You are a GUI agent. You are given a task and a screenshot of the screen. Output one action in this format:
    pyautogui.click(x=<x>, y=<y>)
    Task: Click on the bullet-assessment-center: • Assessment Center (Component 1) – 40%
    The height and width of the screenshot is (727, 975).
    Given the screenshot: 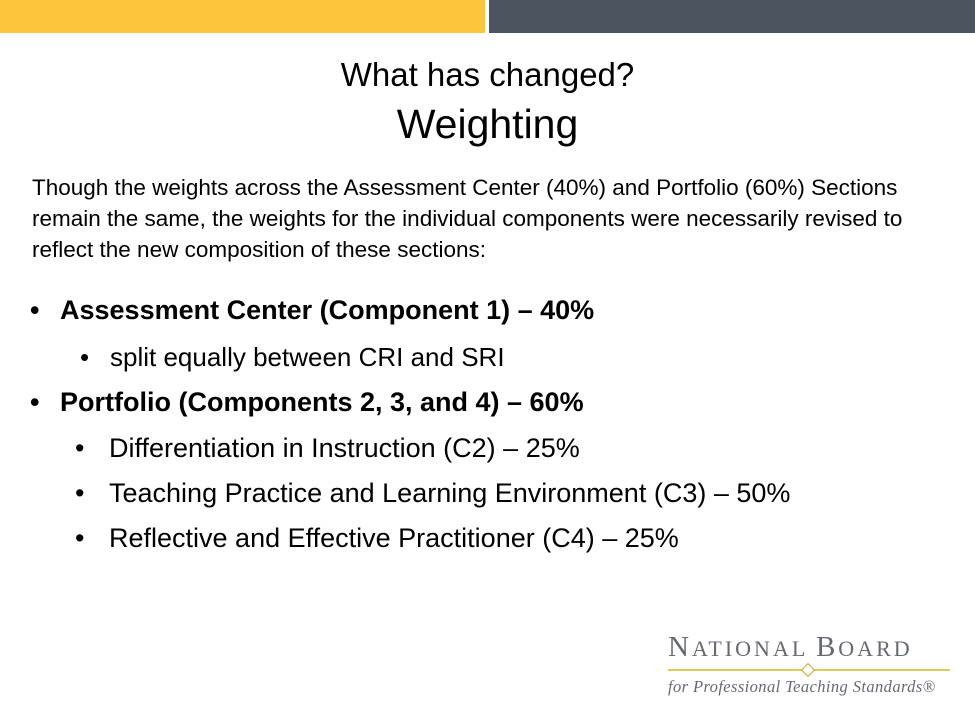 What is the action you would take?
    pyautogui.click(x=312, y=310)
    